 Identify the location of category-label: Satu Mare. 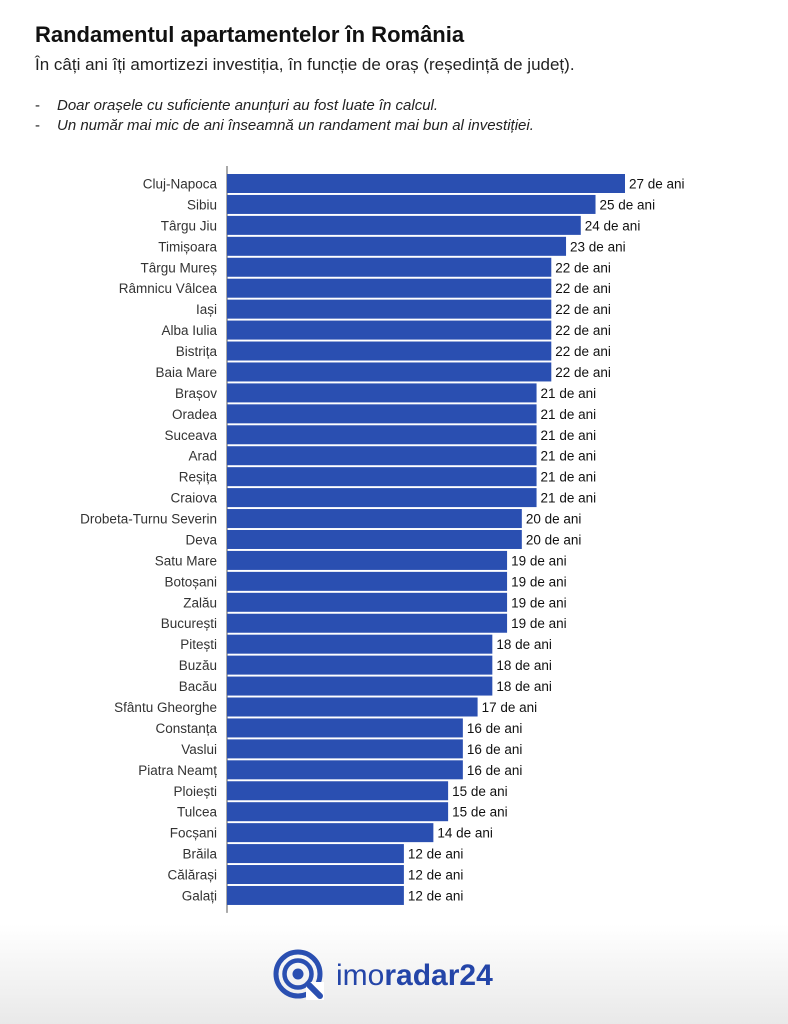
(186, 560).